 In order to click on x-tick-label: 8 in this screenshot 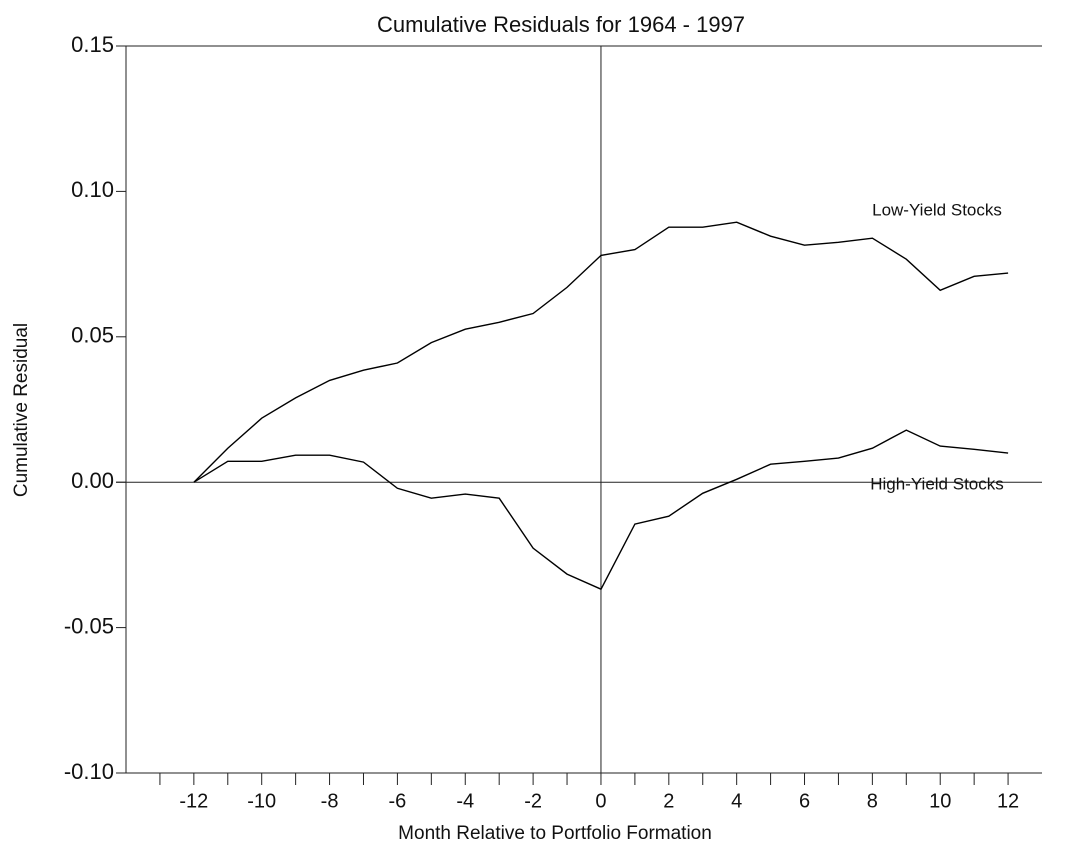, I will do `click(872, 801)`.